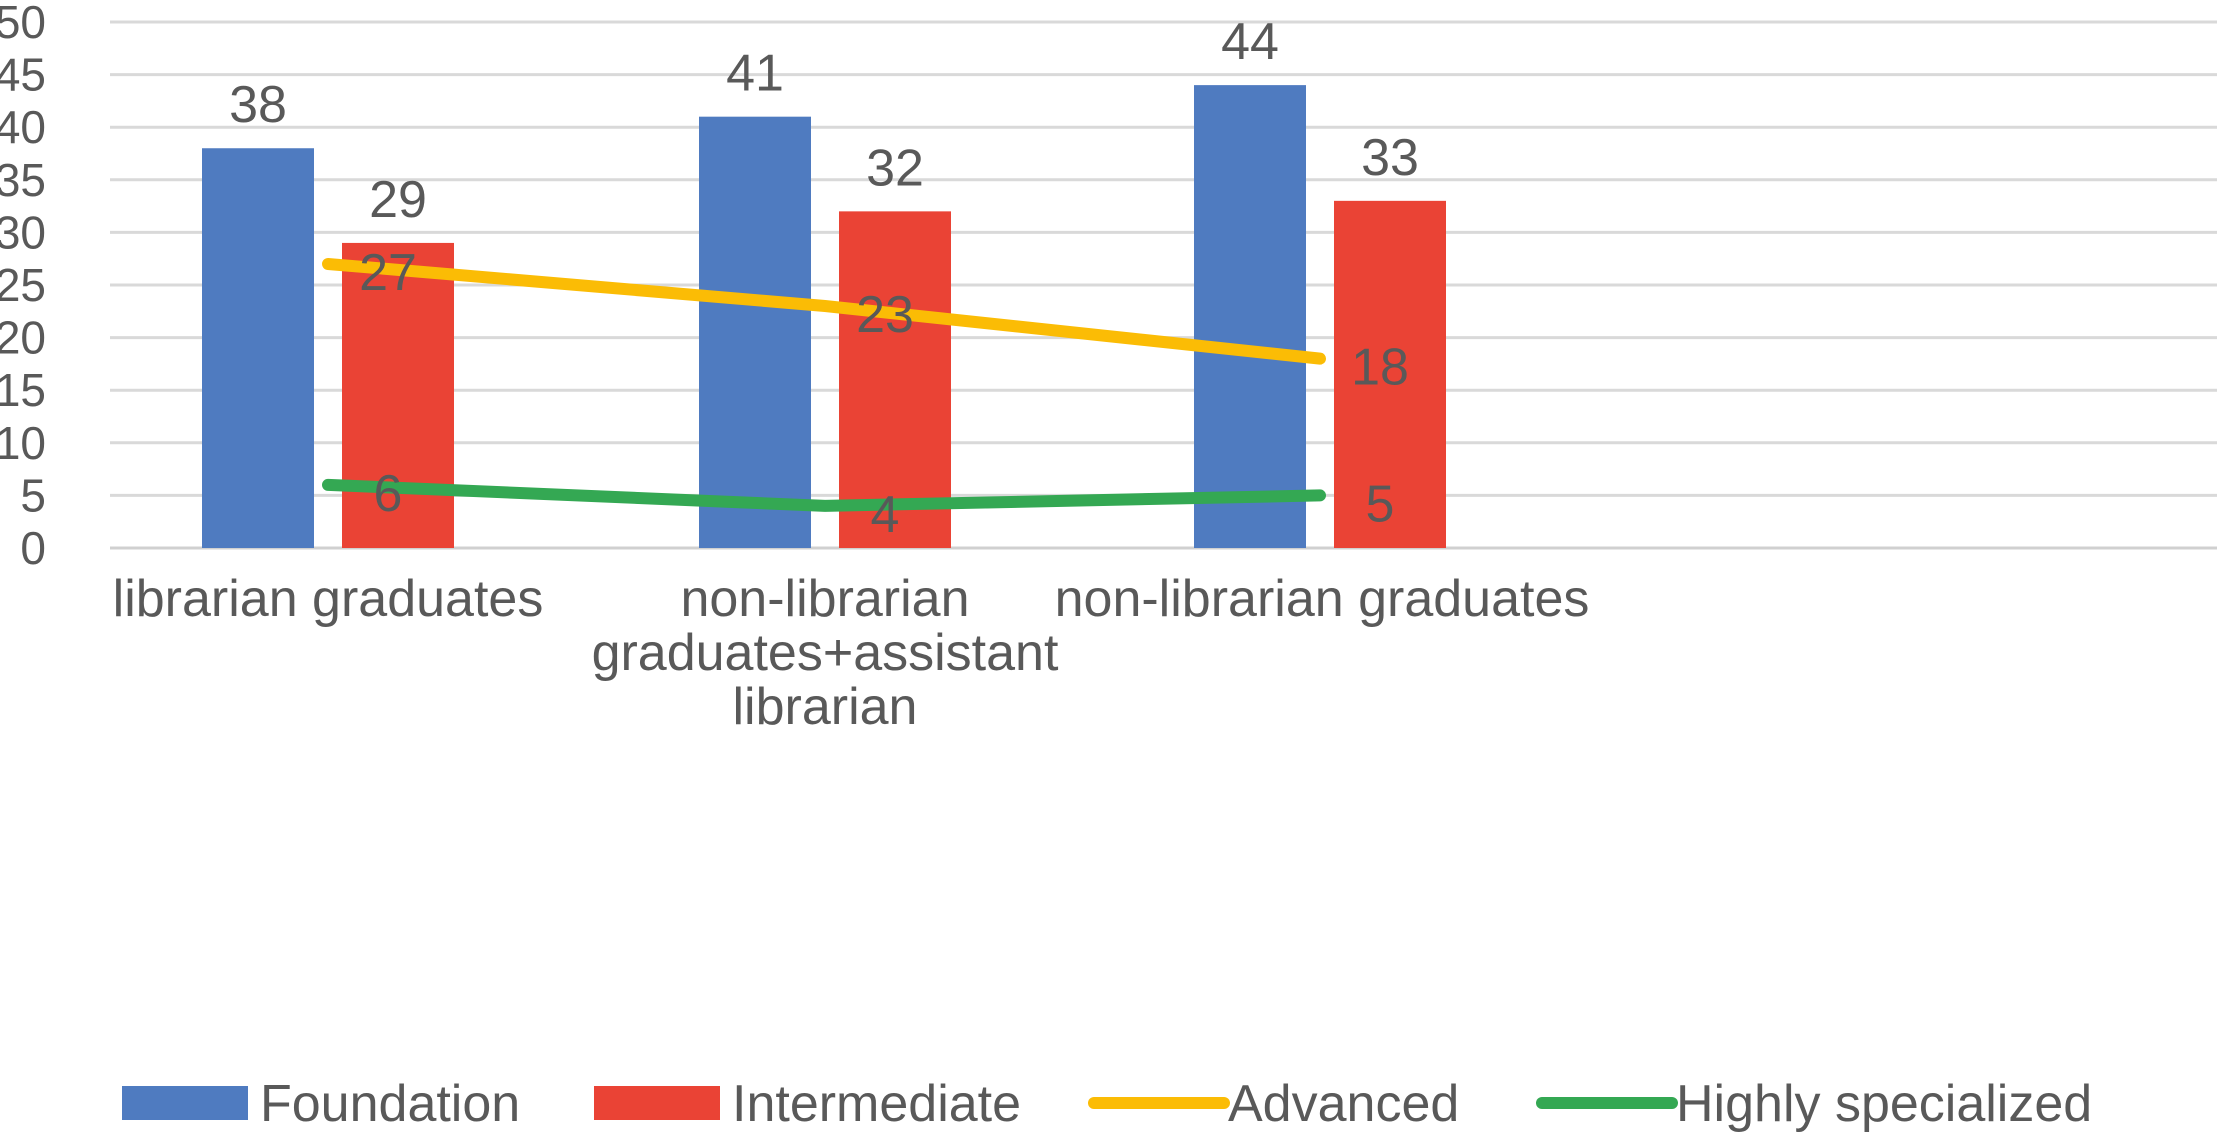  Describe the element at coordinates (388, 494) in the screenshot. I see `data-label-highly-specialized: 6` at that location.